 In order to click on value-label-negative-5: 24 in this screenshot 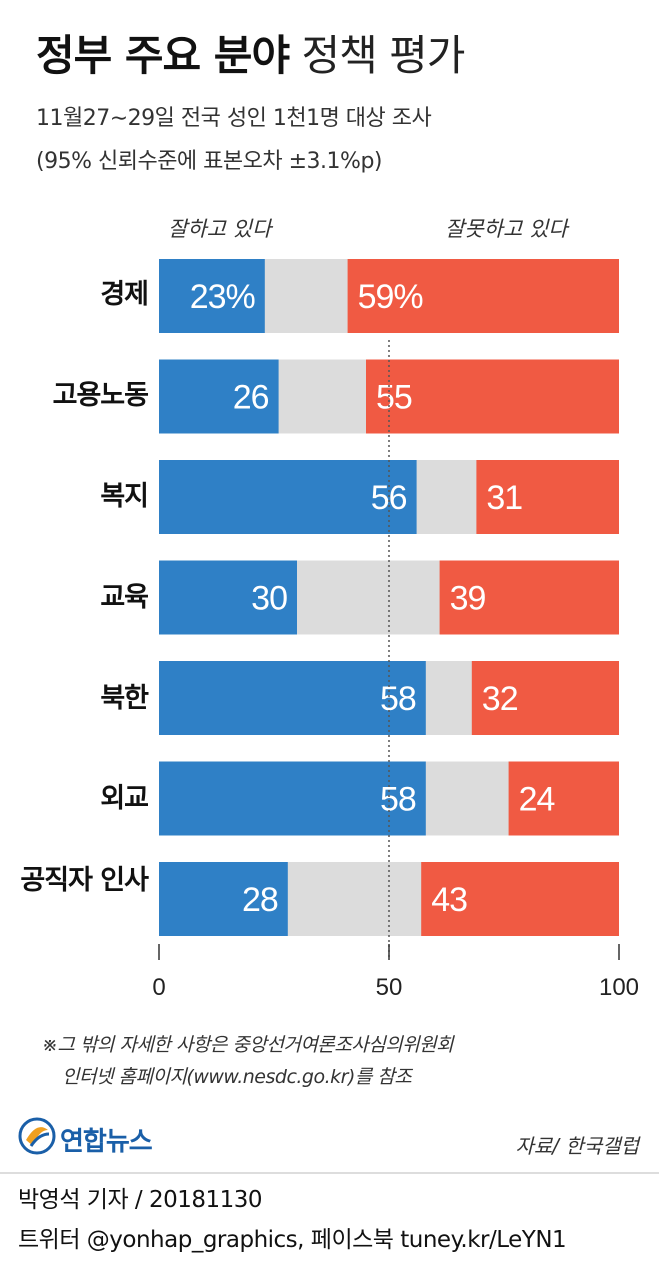, I will do `click(537, 800)`.